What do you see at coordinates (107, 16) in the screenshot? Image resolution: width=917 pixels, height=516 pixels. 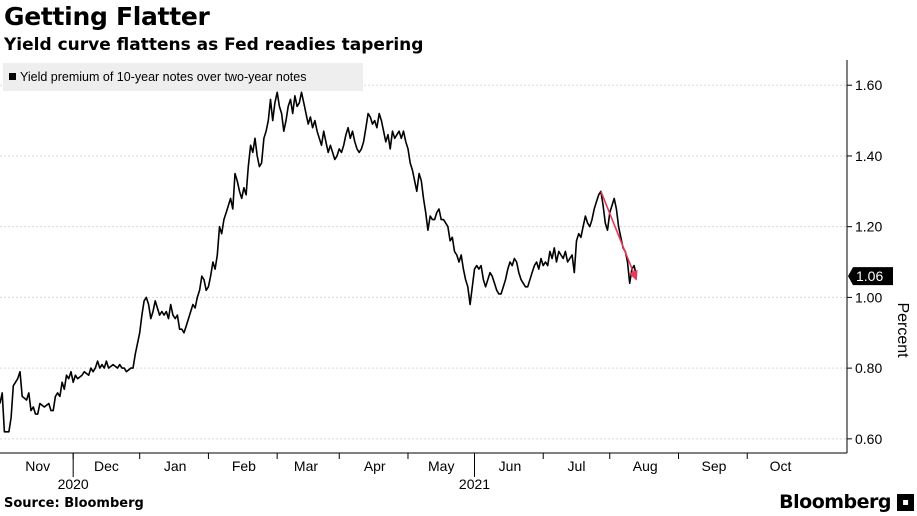 I see `chart-title: Getting Flatter` at bounding box center [107, 16].